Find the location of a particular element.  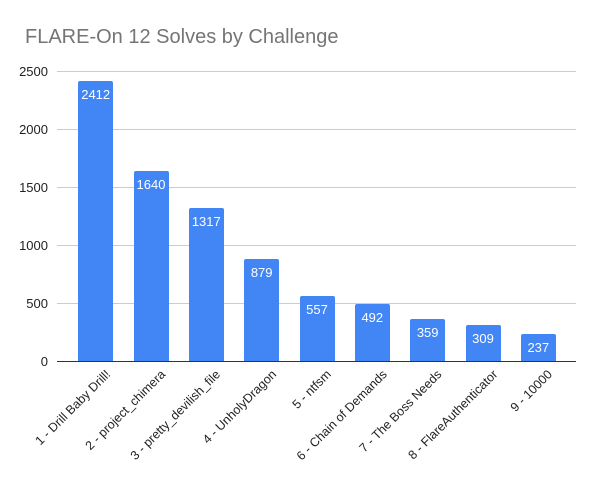

x-axis-category-label: 5 - ntfsm is located at coordinates (312, 389).